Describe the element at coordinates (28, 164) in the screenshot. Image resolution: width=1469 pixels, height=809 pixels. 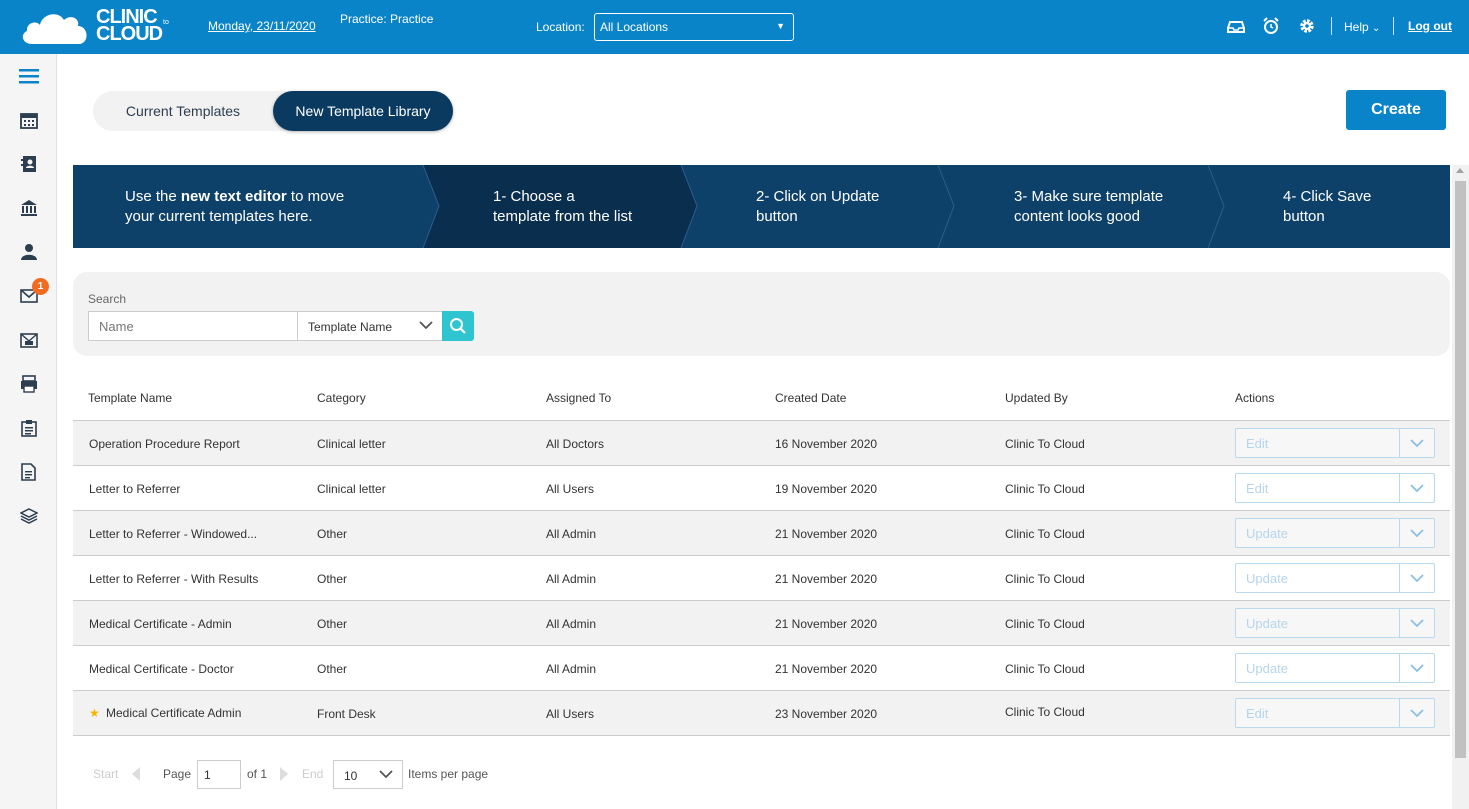
I see `contacts-book-icon` at that location.